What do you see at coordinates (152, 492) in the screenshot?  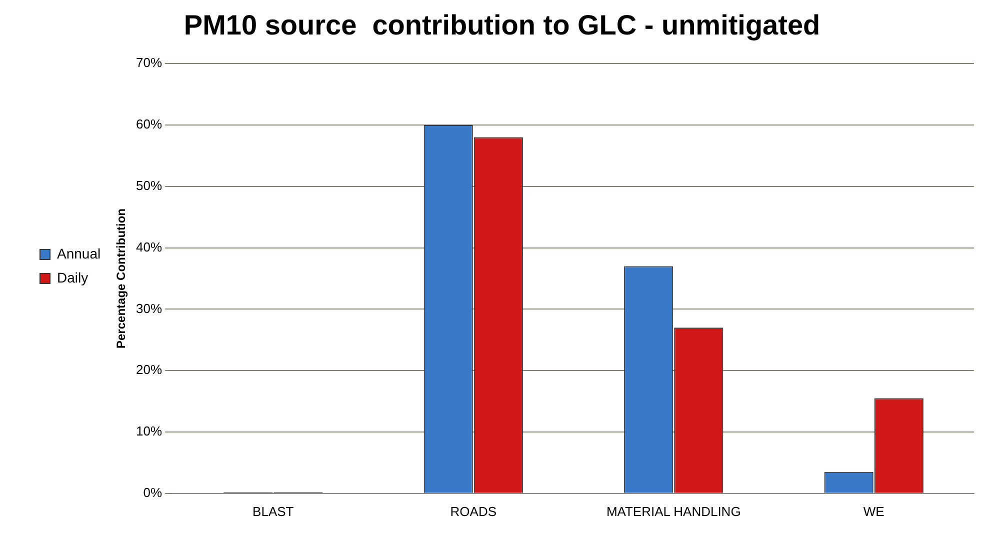 I see `y-tick-label: 0%` at bounding box center [152, 492].